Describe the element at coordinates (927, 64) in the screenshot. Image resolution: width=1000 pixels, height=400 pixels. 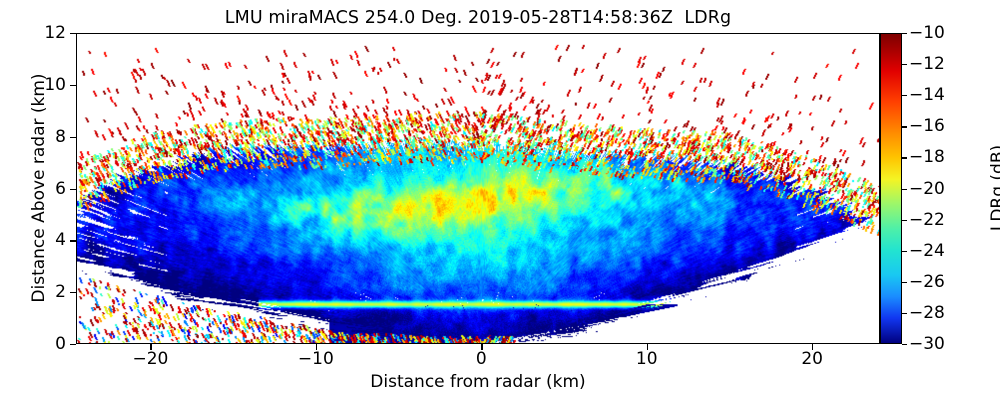
I see `colorbar-tick-label: −12` at that location.